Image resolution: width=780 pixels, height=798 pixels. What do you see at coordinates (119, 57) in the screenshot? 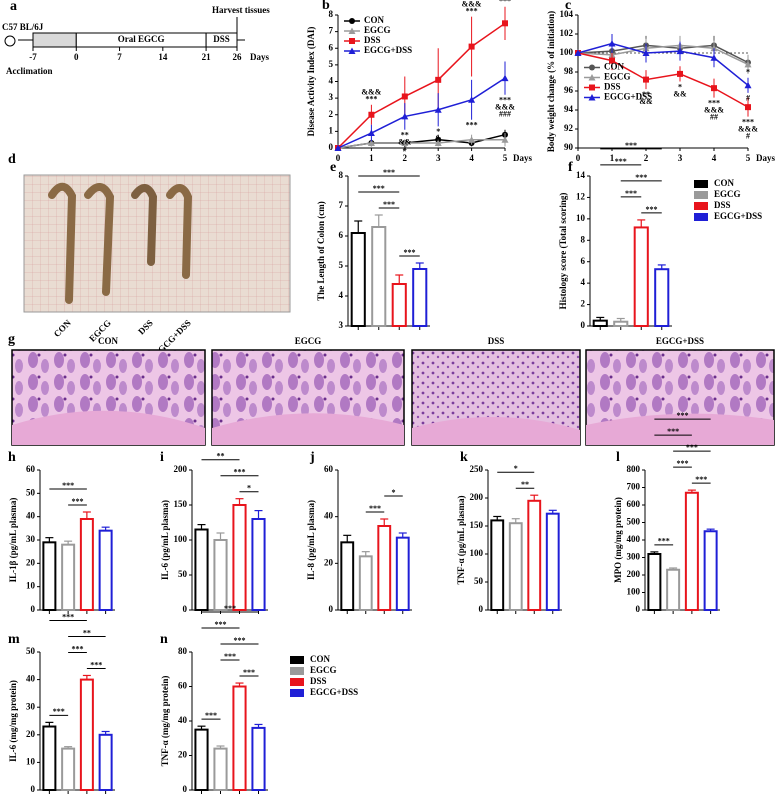
I see `timeline-tick-label: 7` at bounding box center [119, 57].